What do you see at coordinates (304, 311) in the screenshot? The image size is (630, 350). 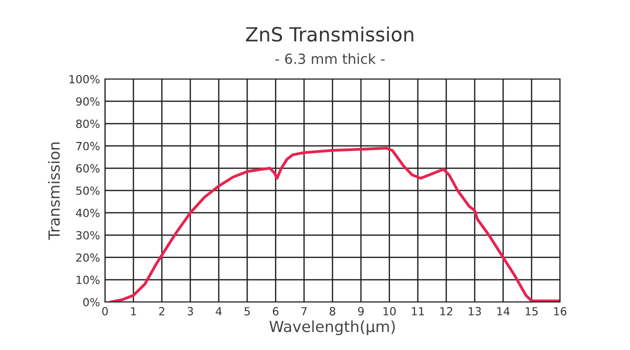 I see `x-tick-label: 7` at bounding box center [304, 311].